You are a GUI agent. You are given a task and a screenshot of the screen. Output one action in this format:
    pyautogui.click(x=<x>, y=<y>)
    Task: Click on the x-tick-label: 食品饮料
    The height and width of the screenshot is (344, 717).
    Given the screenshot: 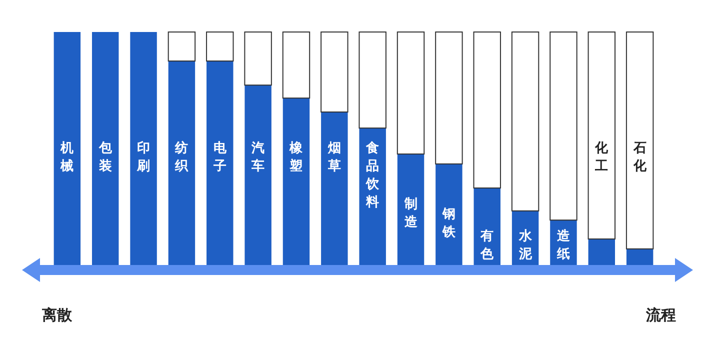 What is the action you would take?
    pyautogui.click(x=372, y=175)
    